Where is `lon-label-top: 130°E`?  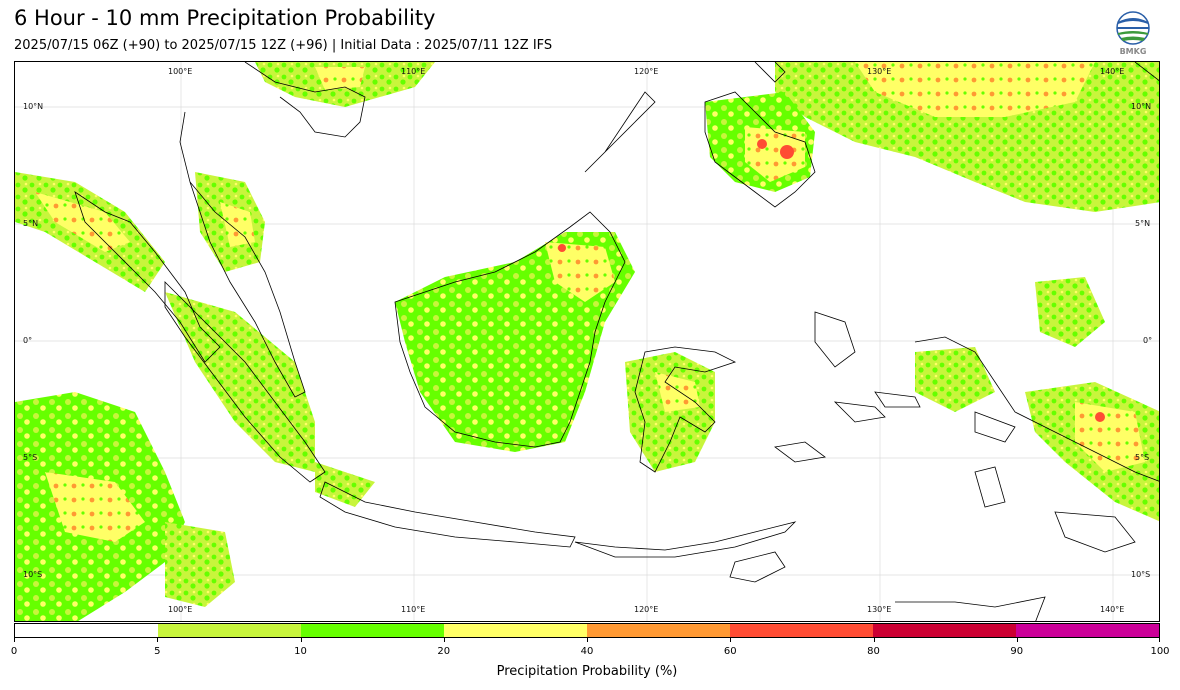
lon-label-top: 130°E is located at coordinates (879, 71).